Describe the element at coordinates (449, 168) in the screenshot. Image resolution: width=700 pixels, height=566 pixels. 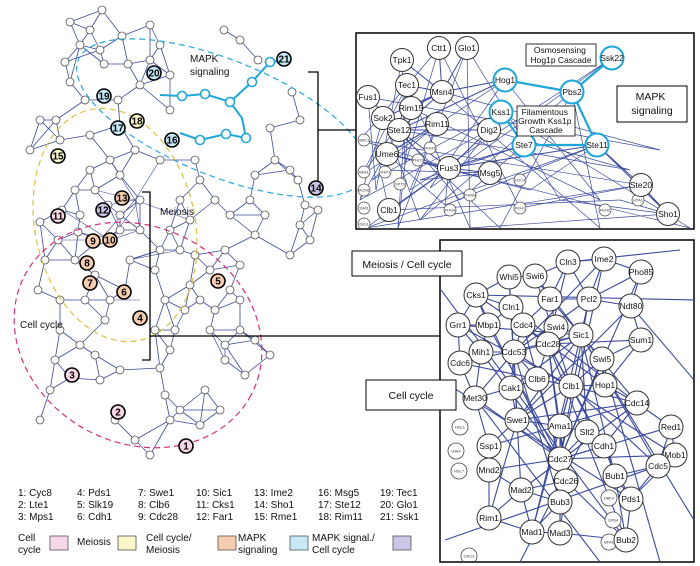
I see `mapk-node-fus3: Fus3` at that location.